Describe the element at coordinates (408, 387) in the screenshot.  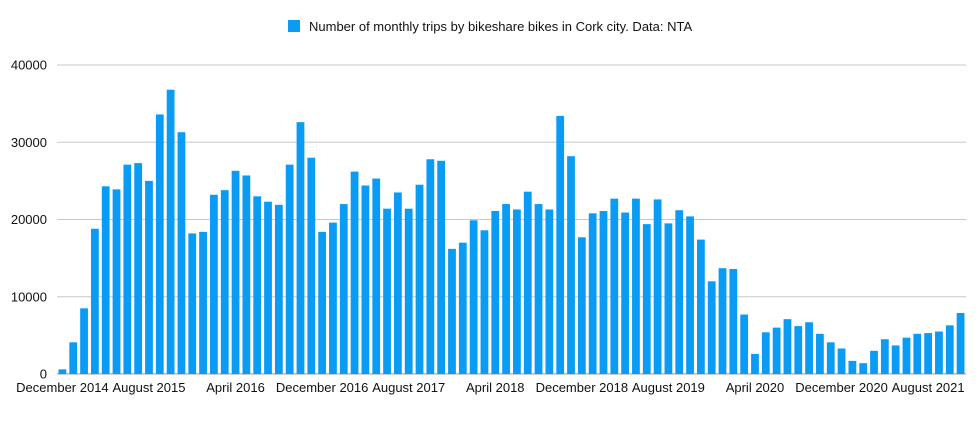
I see `x-tick-label: August 2017` at that location.